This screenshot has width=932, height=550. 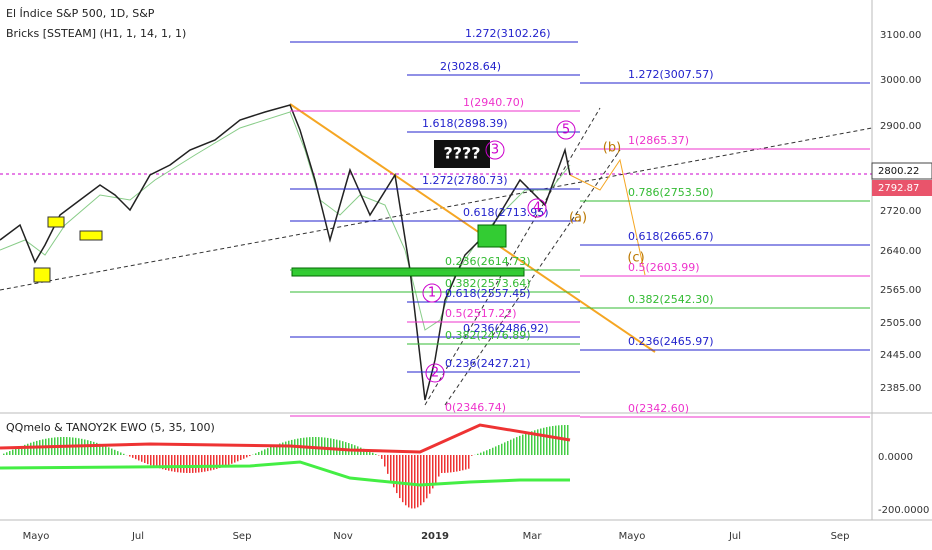 I want to click on wave-label: 5, so click(x=566, y=130).